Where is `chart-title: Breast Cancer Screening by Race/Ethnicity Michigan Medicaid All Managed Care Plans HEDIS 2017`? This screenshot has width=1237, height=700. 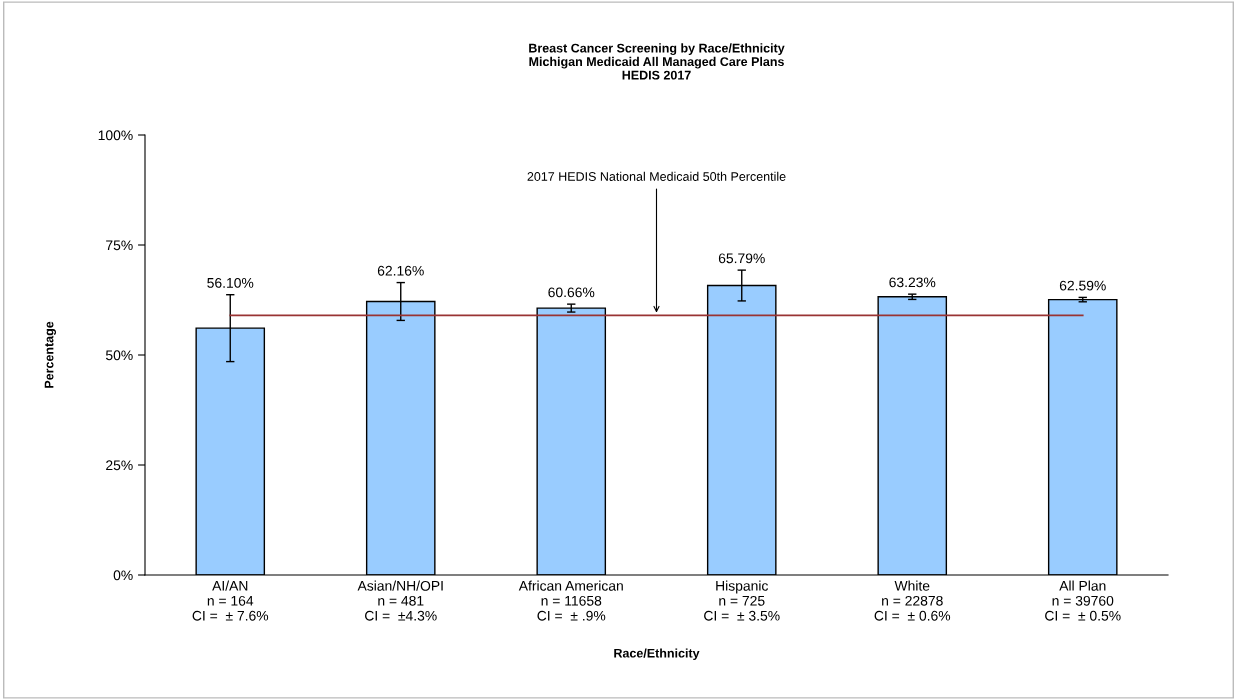 chart-title: Breast Cancer Screening by Race/Ethnicity Michigan Medicaid All Managed Care Plans HEDIS 2017 is located at coordinates (657, 61).